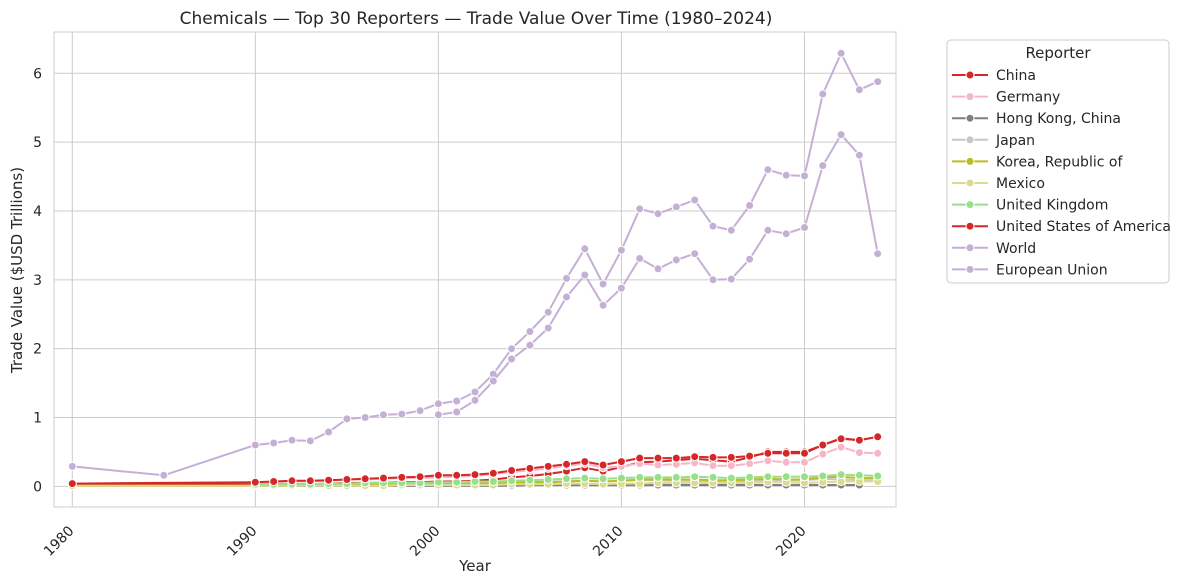 The height and width of the screenshot is (584, 1179). Describe the element at coordinates (1037, 162) in the screenshot. I see `legend-item: Korea, Republic of` at that location.